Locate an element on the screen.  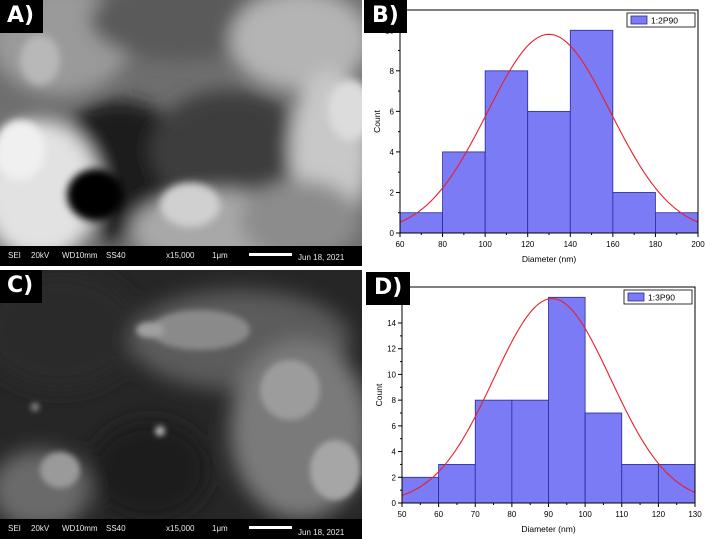
x-tick-label: 140 is located at coordinates (571, 244).